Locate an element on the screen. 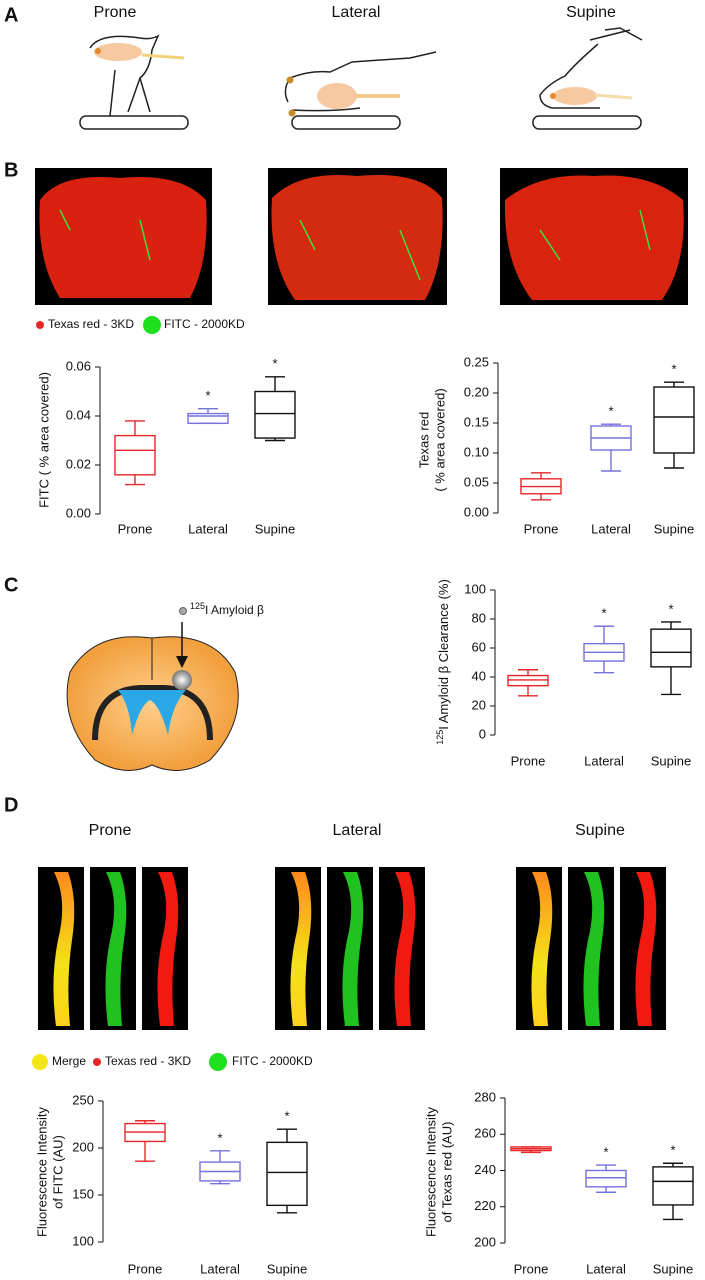  y-tick-label: 0 is located at coordinates (482, 733).